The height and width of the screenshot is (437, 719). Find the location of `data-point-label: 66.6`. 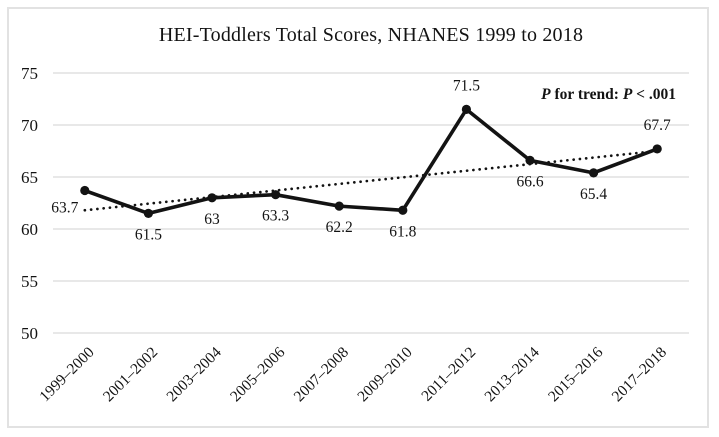

data-point-label: 66.6 is located at coordinates (529, 181).